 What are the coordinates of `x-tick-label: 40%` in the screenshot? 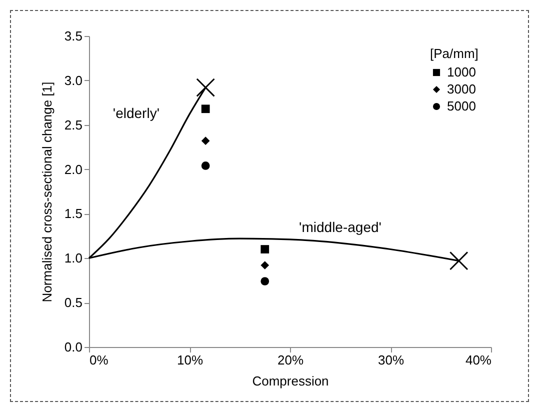 It's located at (478, 360).